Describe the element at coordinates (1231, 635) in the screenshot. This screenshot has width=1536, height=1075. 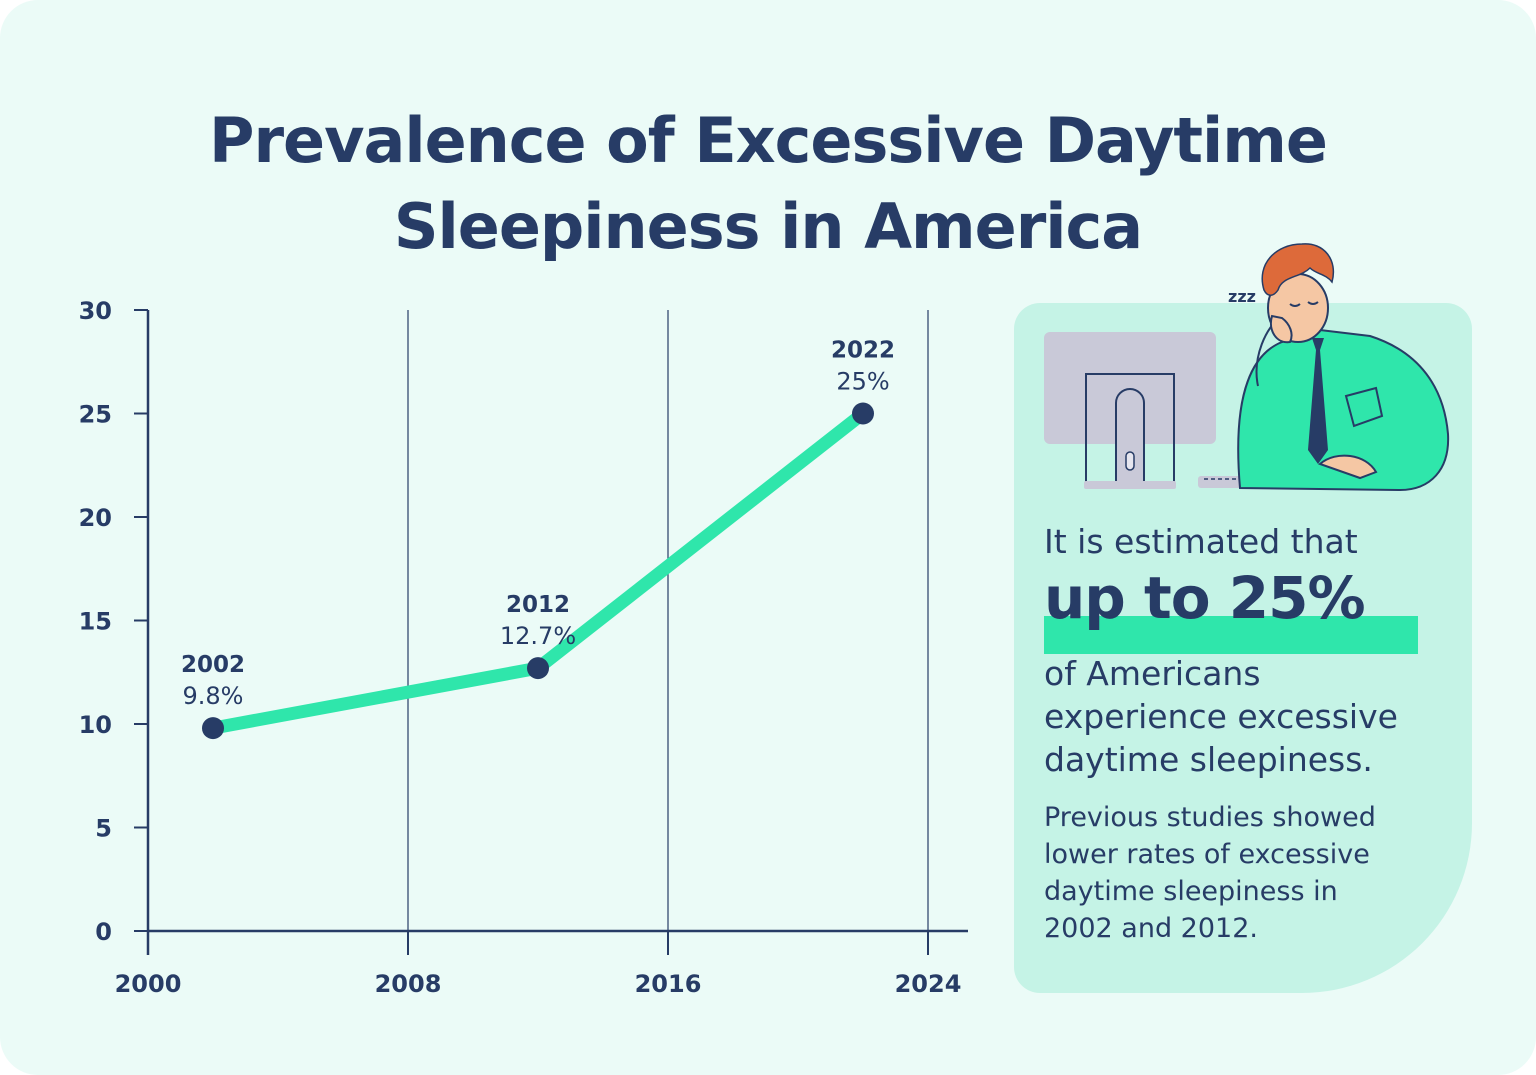
I see `highlight-bar` at that location.